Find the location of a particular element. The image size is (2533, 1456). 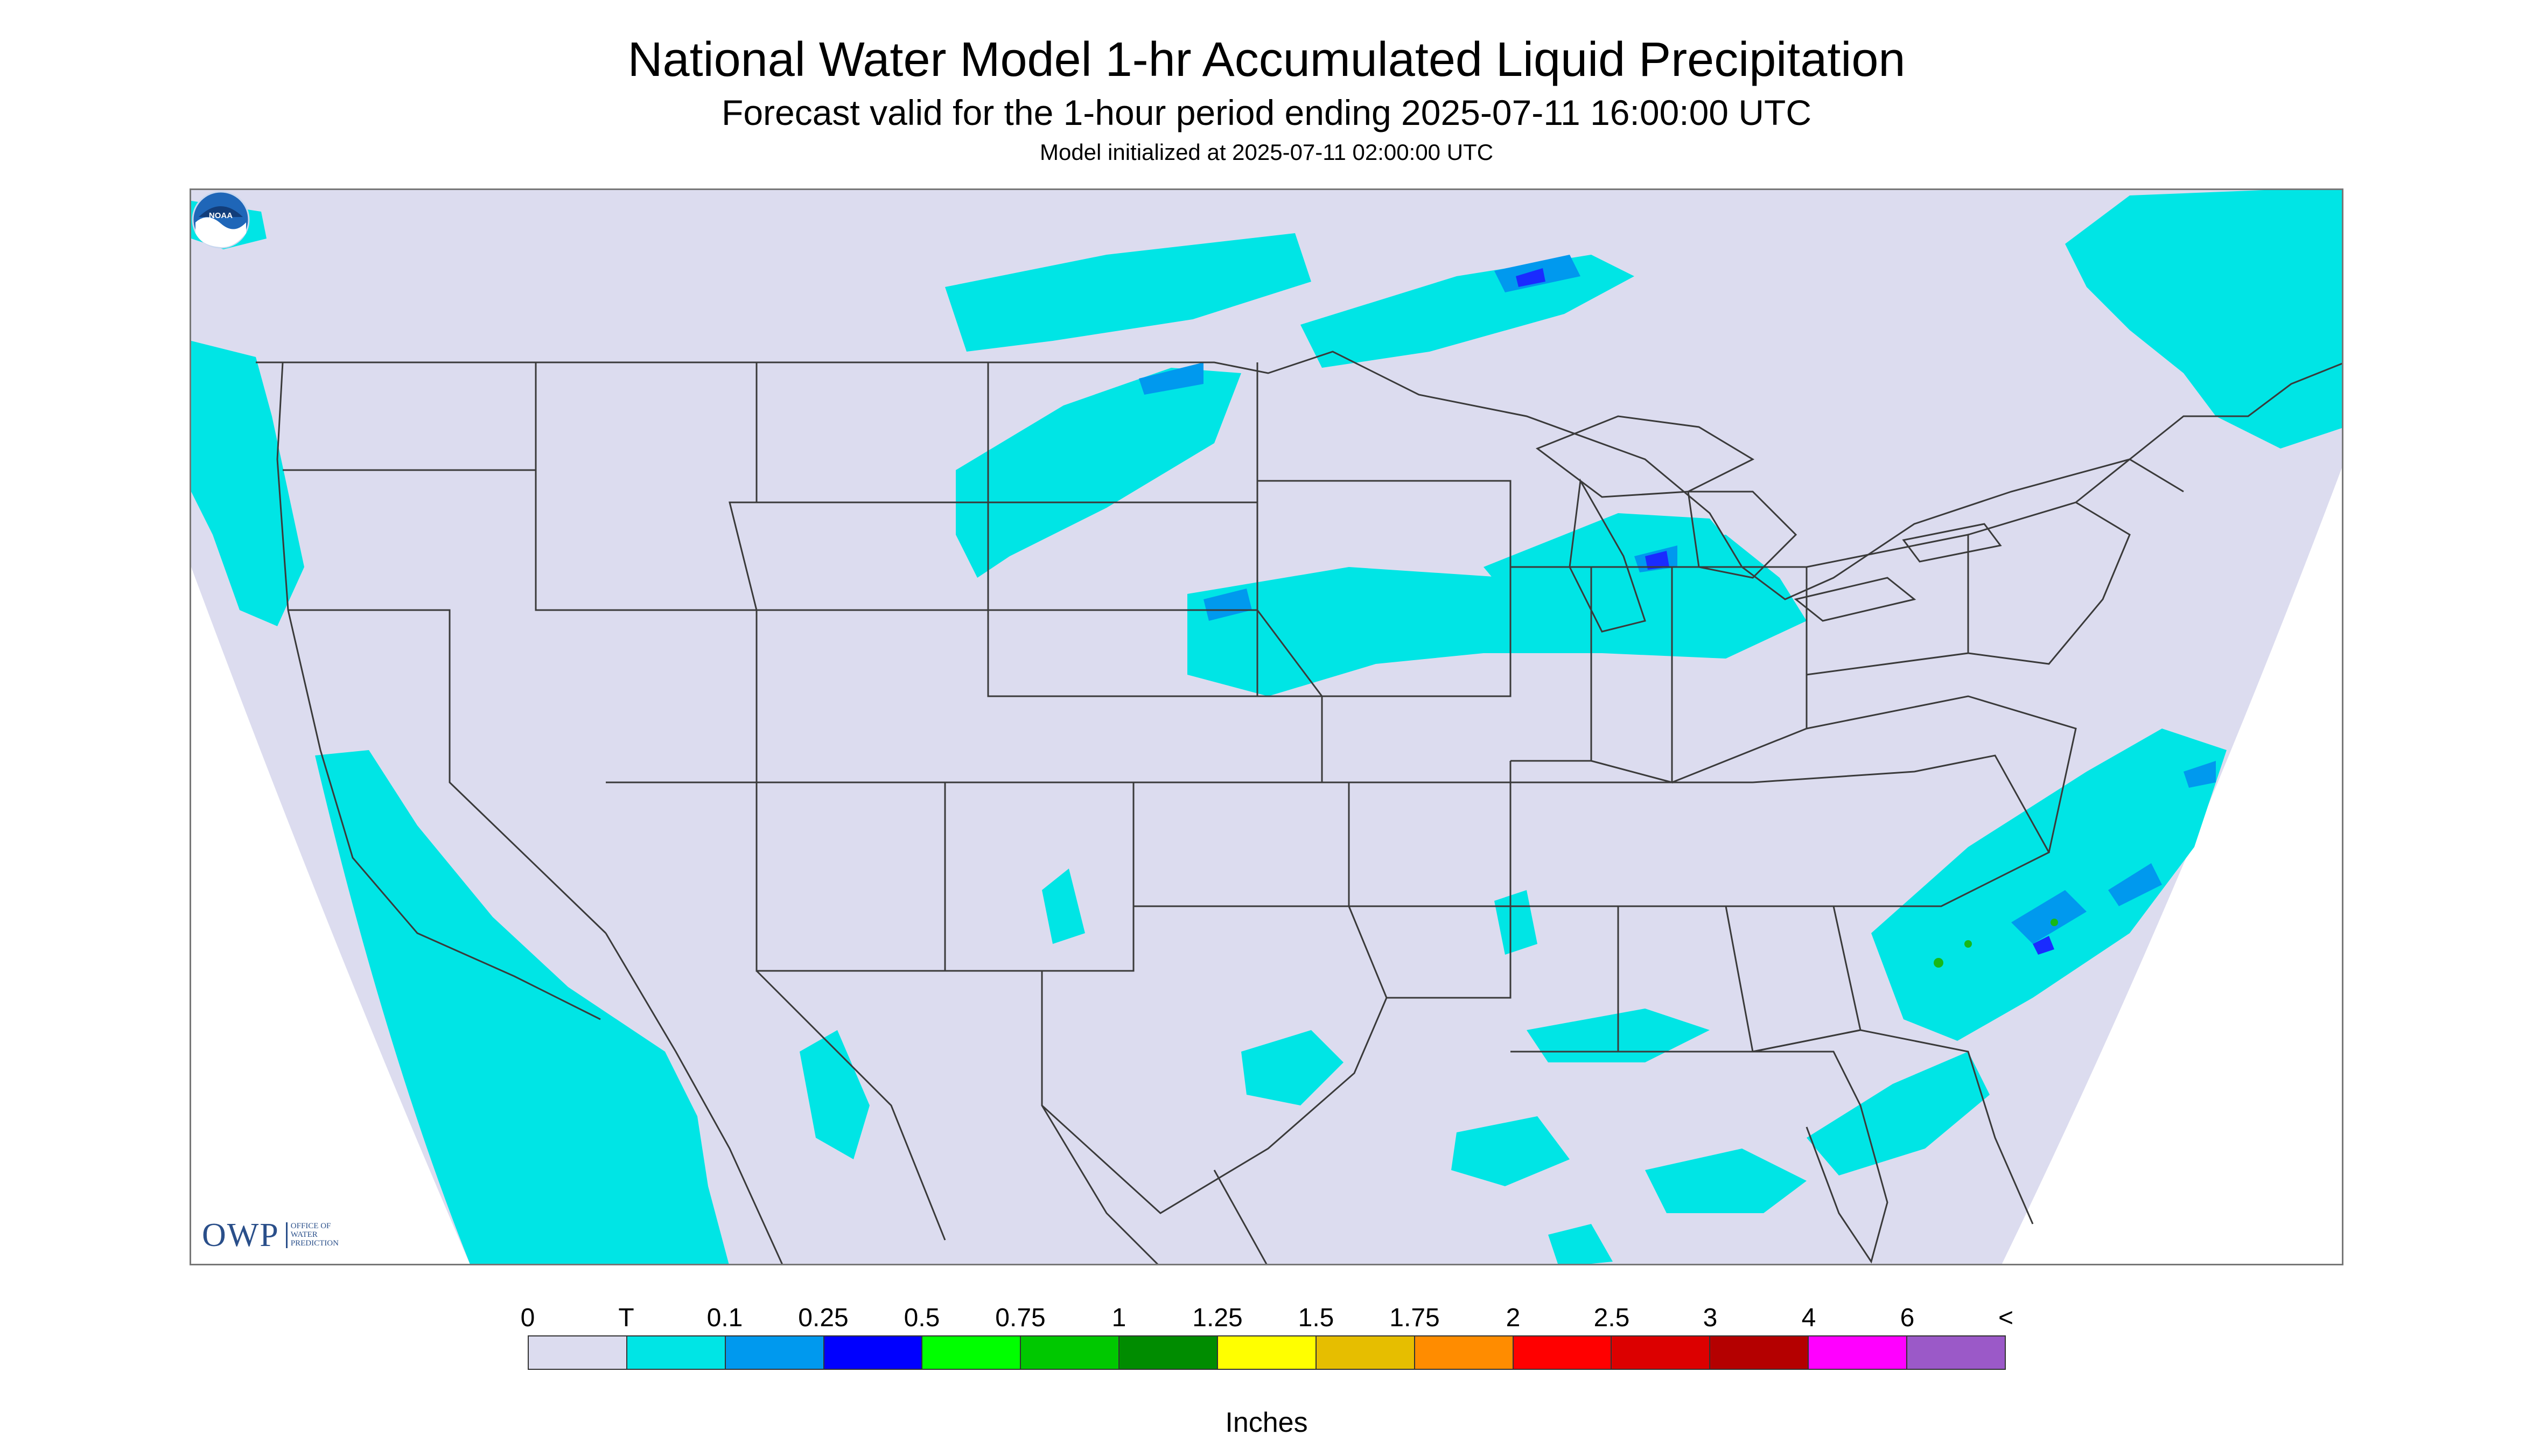

owp-logo-text: OFFICE OF WATER PREDICTION is located at coordinates (317, 1235).